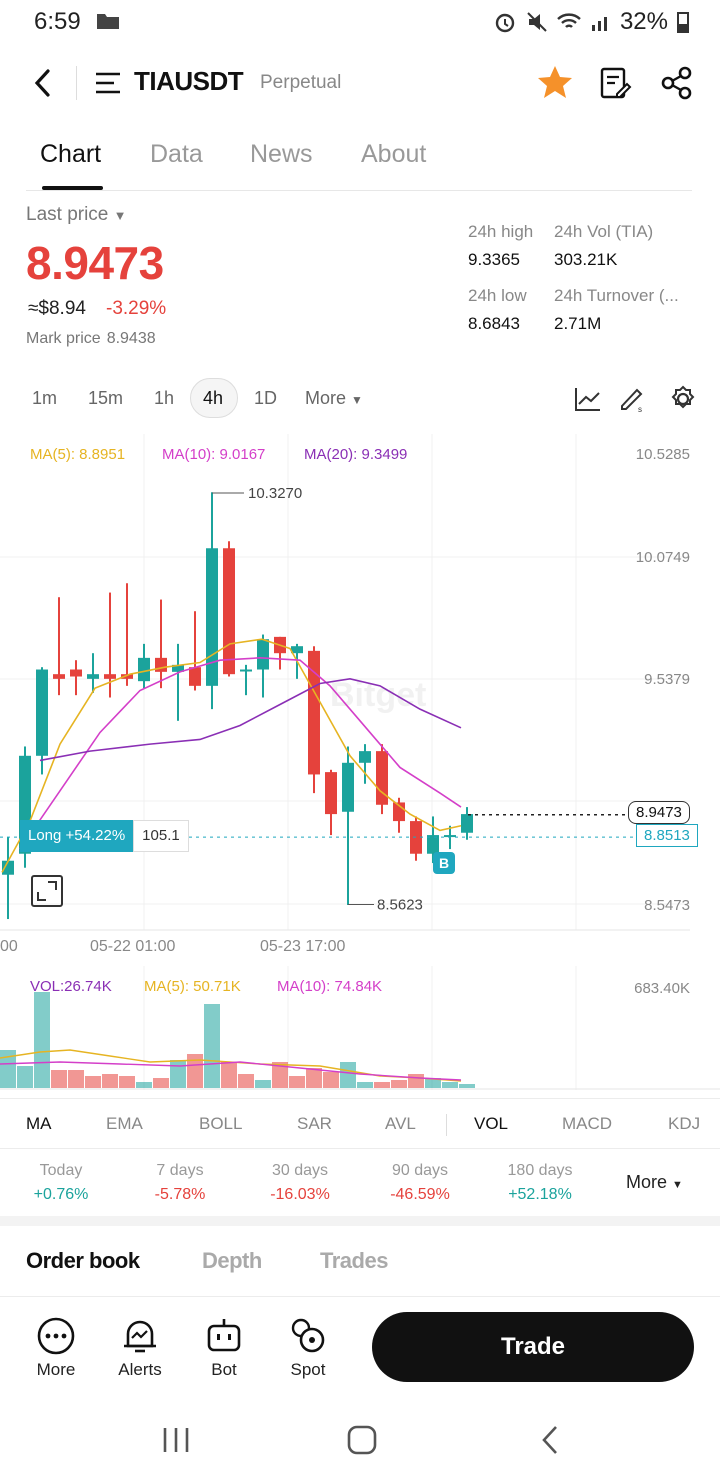 This screenshot has width=720, height=1480. What do you see at coordinates (106, 398) in the screenshot?
I see `interval-15m: 15m` at bounding box center [106, 398].